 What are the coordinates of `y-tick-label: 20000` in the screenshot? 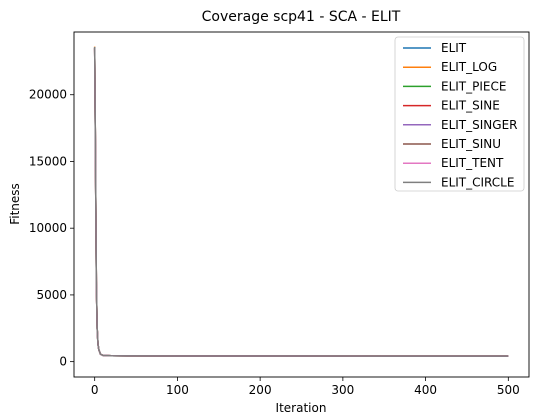 It's located at (48, 95).